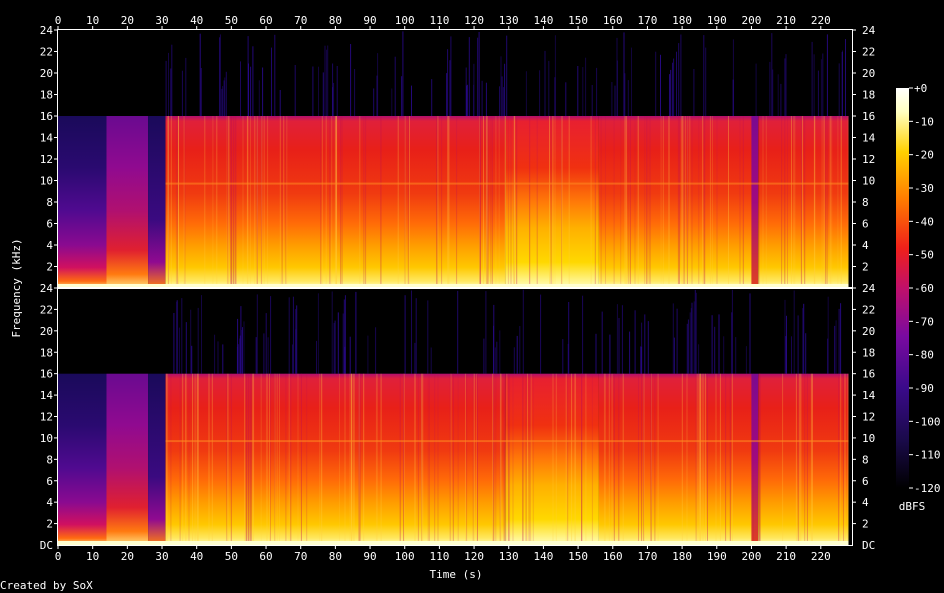 The width and height of the screenshot is (944, 593). Describe the element at coordinates (335, 556) in the screenshot. I see `x-tick-label: 80` at that location.